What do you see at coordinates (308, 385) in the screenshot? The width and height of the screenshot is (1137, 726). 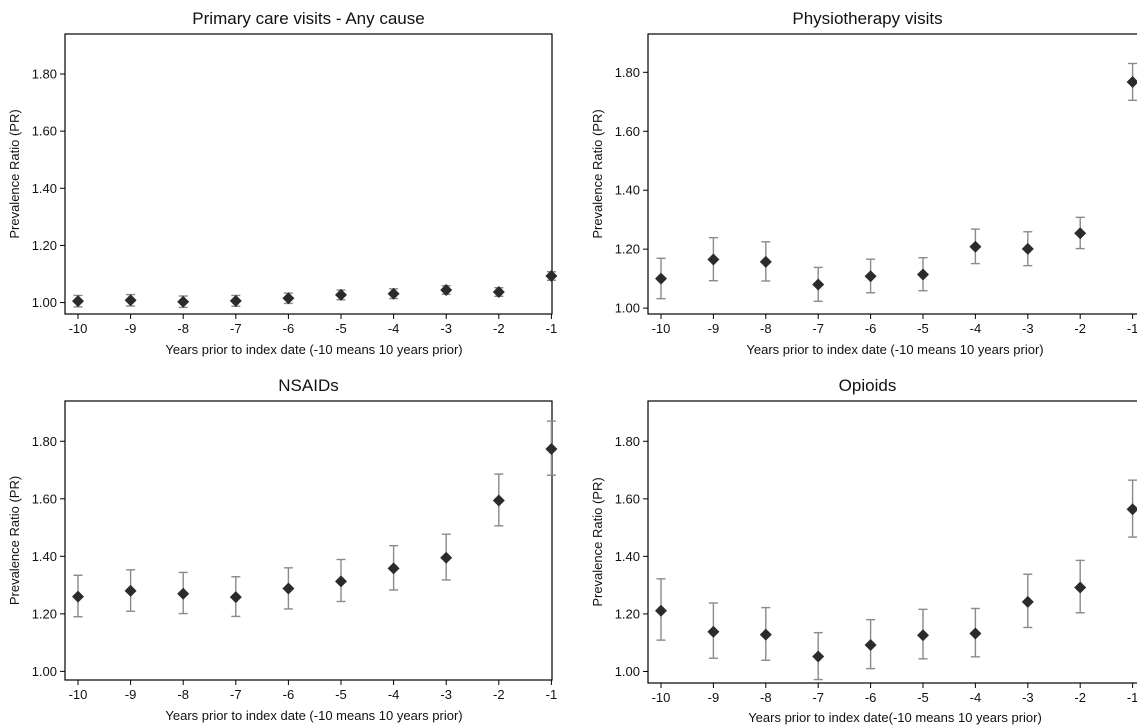 I see `panel-title: NSAIDs` at bounding box center [308, 385].